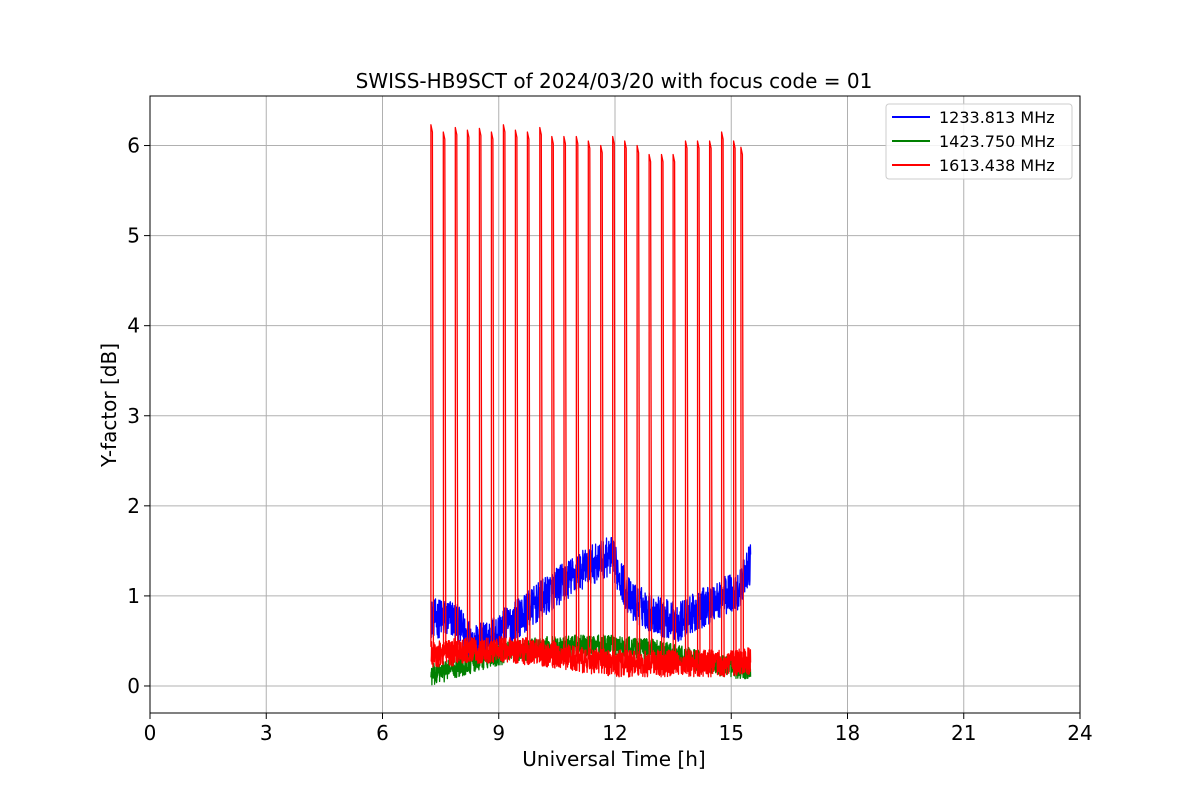  I want to click on y-axis-label: Y-factor [dB], so click(109, 405).